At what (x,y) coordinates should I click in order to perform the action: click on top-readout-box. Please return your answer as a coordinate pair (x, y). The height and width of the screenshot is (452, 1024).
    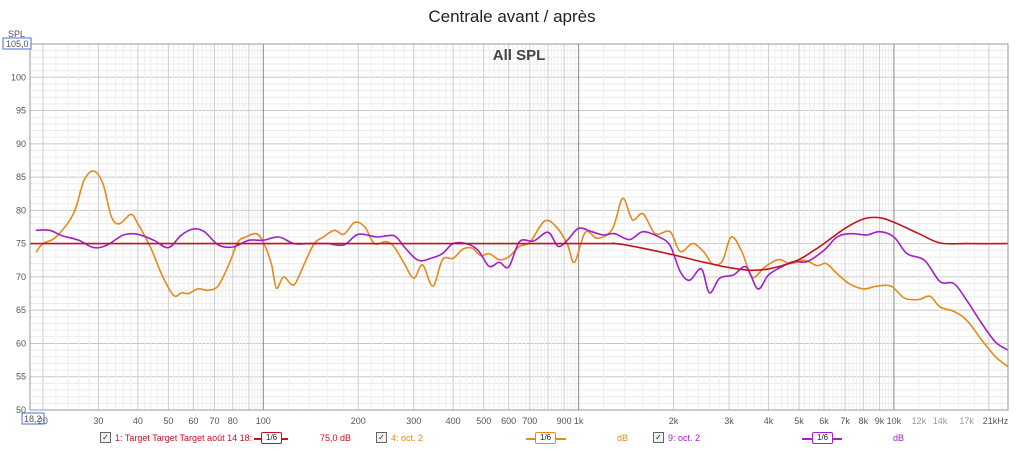
    Looking at the image, I should click on (17, 43).